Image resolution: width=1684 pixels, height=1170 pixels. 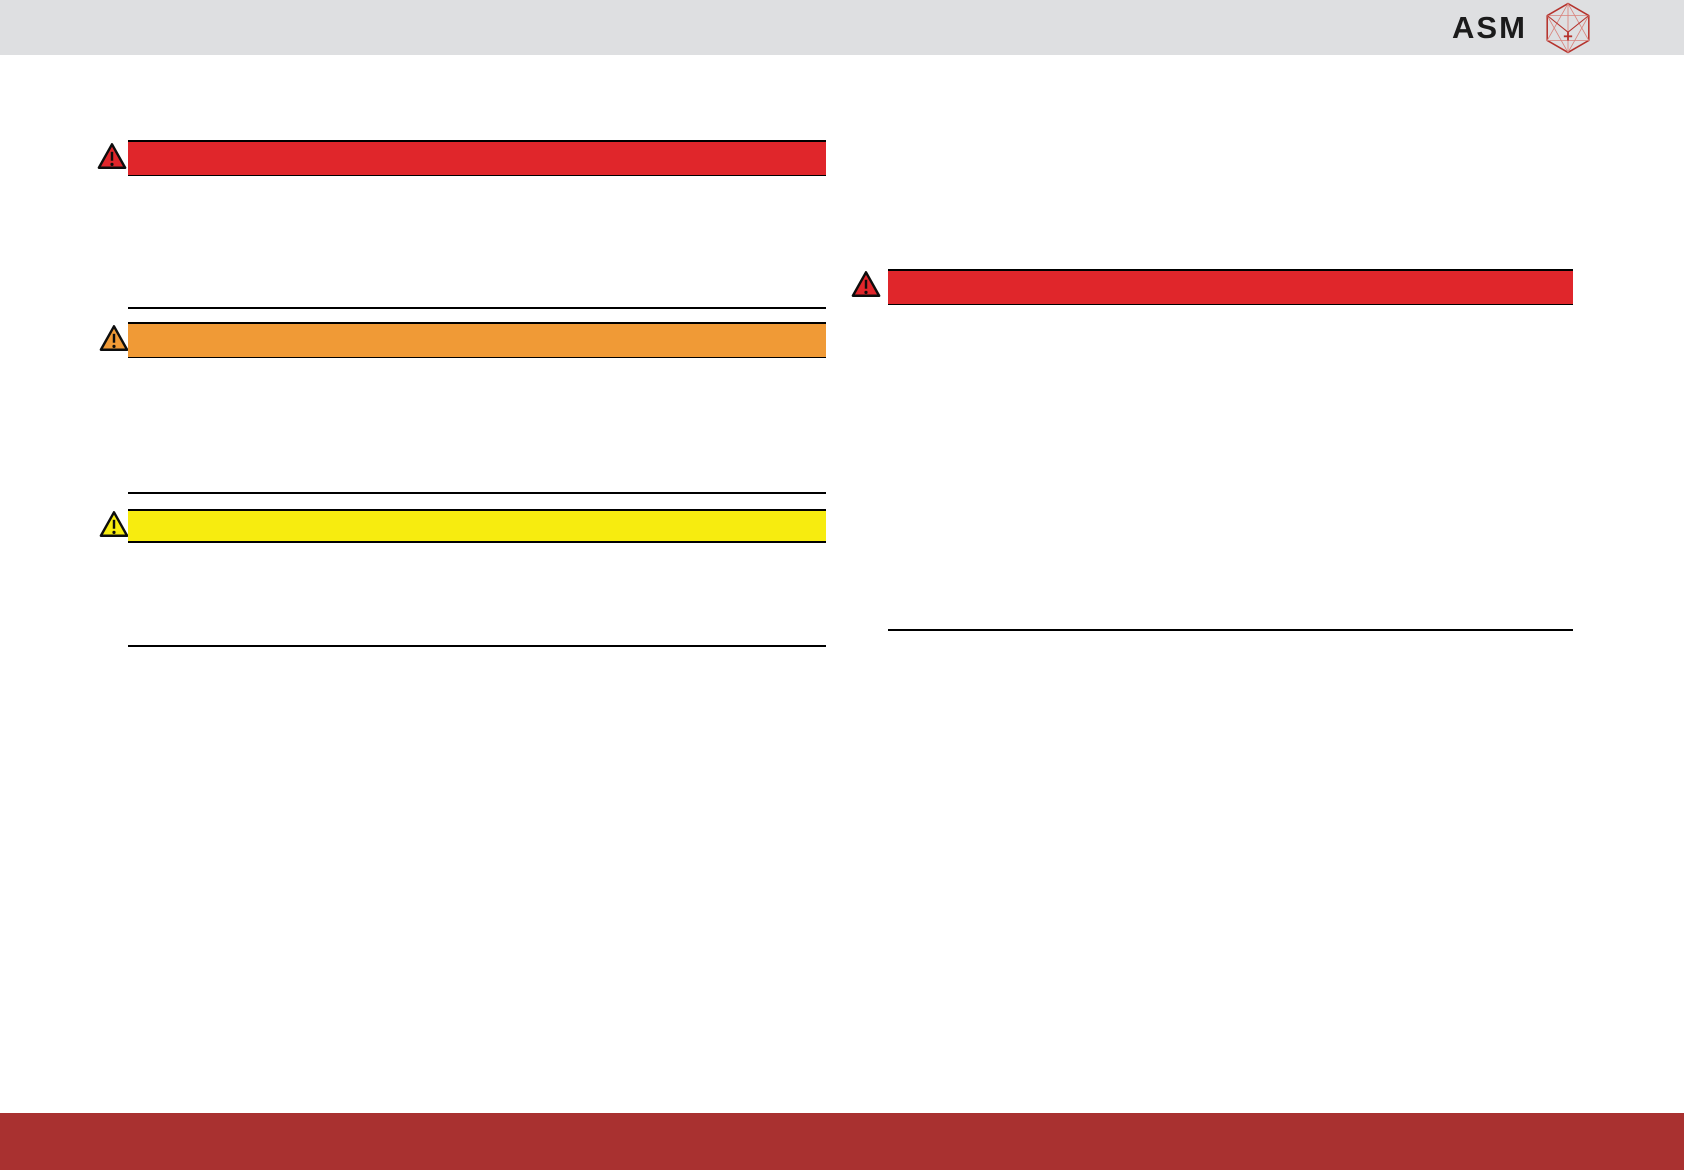 I want to click on danger-banner-left, so click(x=477, y=158).